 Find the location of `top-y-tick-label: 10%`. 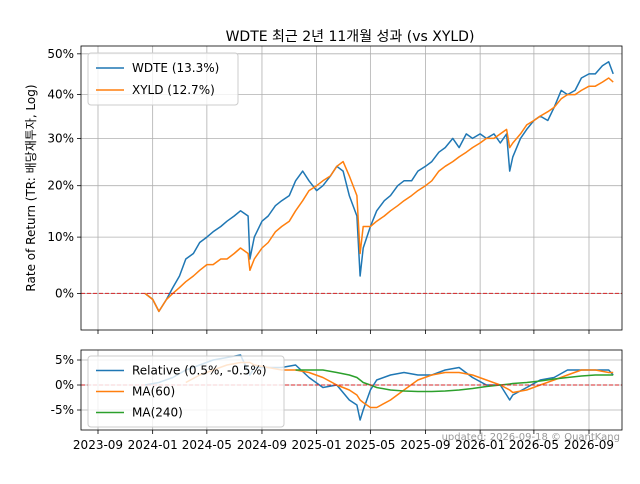

top-y-tick-label: 10% is located at coordinates (60, 237).